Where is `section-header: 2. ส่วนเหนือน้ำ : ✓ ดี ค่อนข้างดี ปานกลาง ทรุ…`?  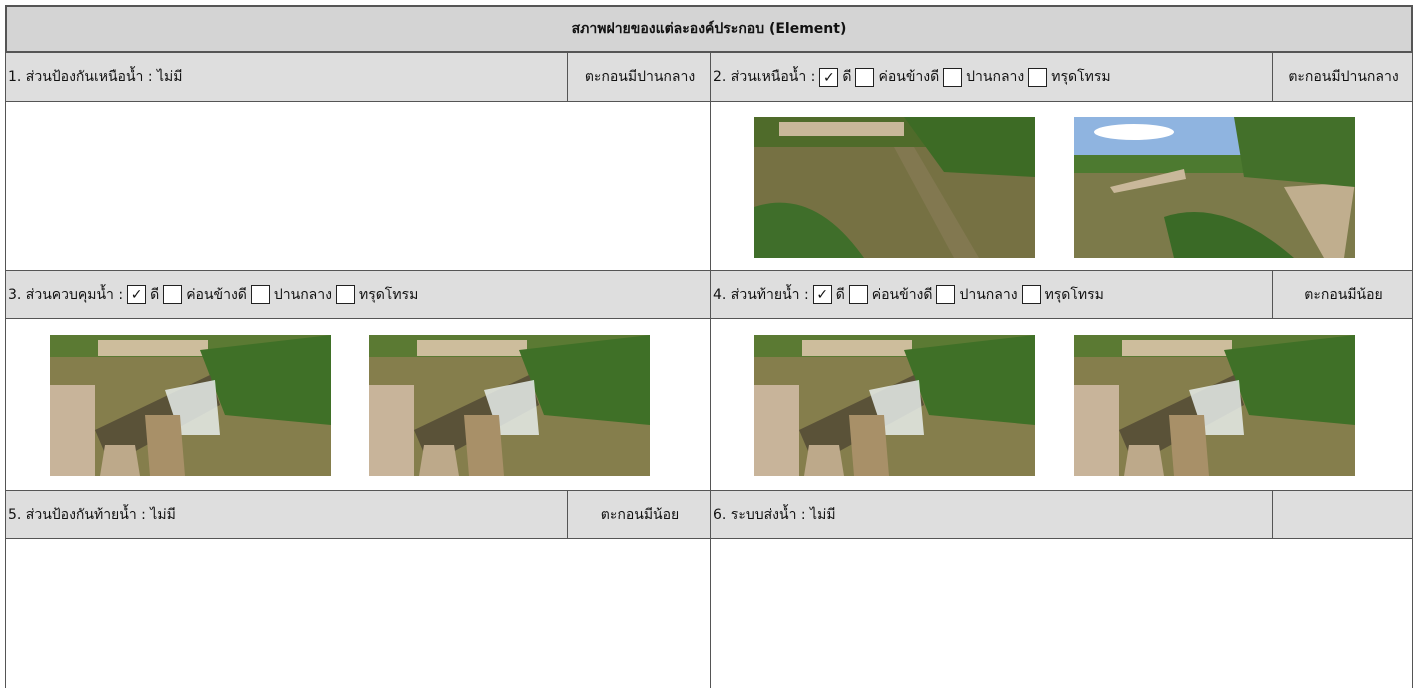
section-header: 2. ส่วนเหนือน้ำ : ✓ ดี ค่อนข้างดี ปานกลาง ทรุ… is located at coordinates (991, 77).